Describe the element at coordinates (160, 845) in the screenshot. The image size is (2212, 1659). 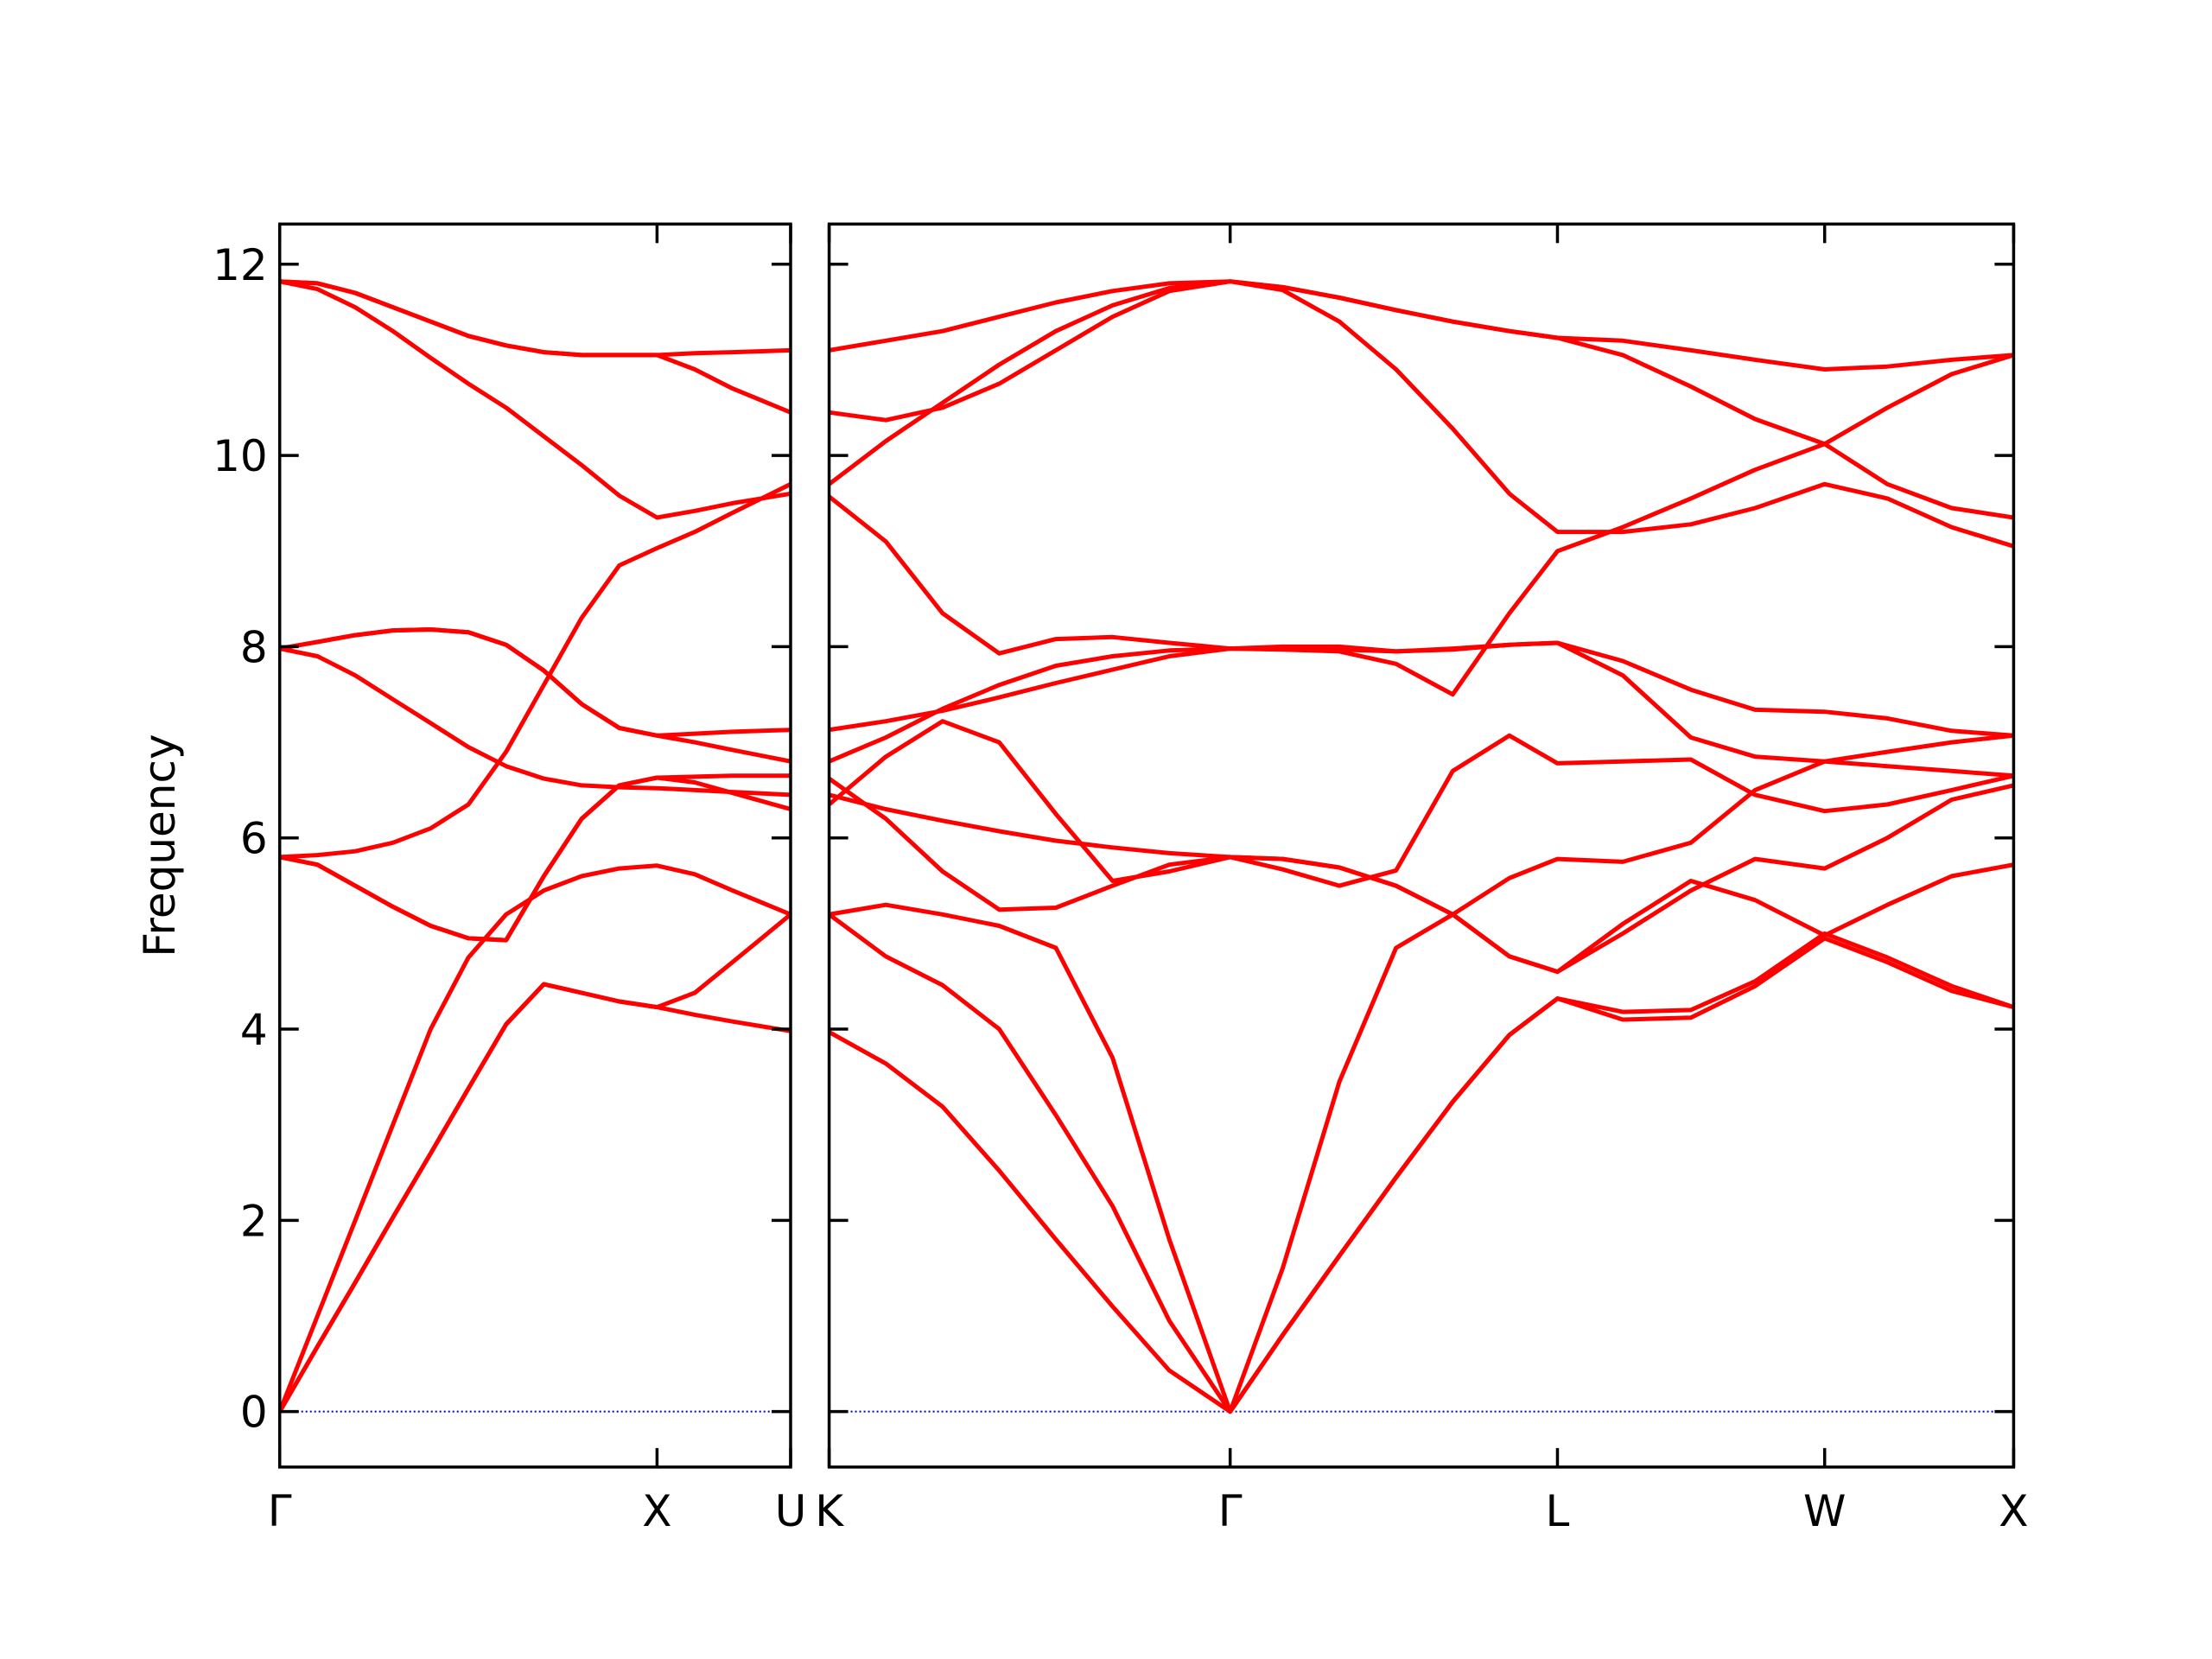
I see `y-axis-label: Frequency` at that location.